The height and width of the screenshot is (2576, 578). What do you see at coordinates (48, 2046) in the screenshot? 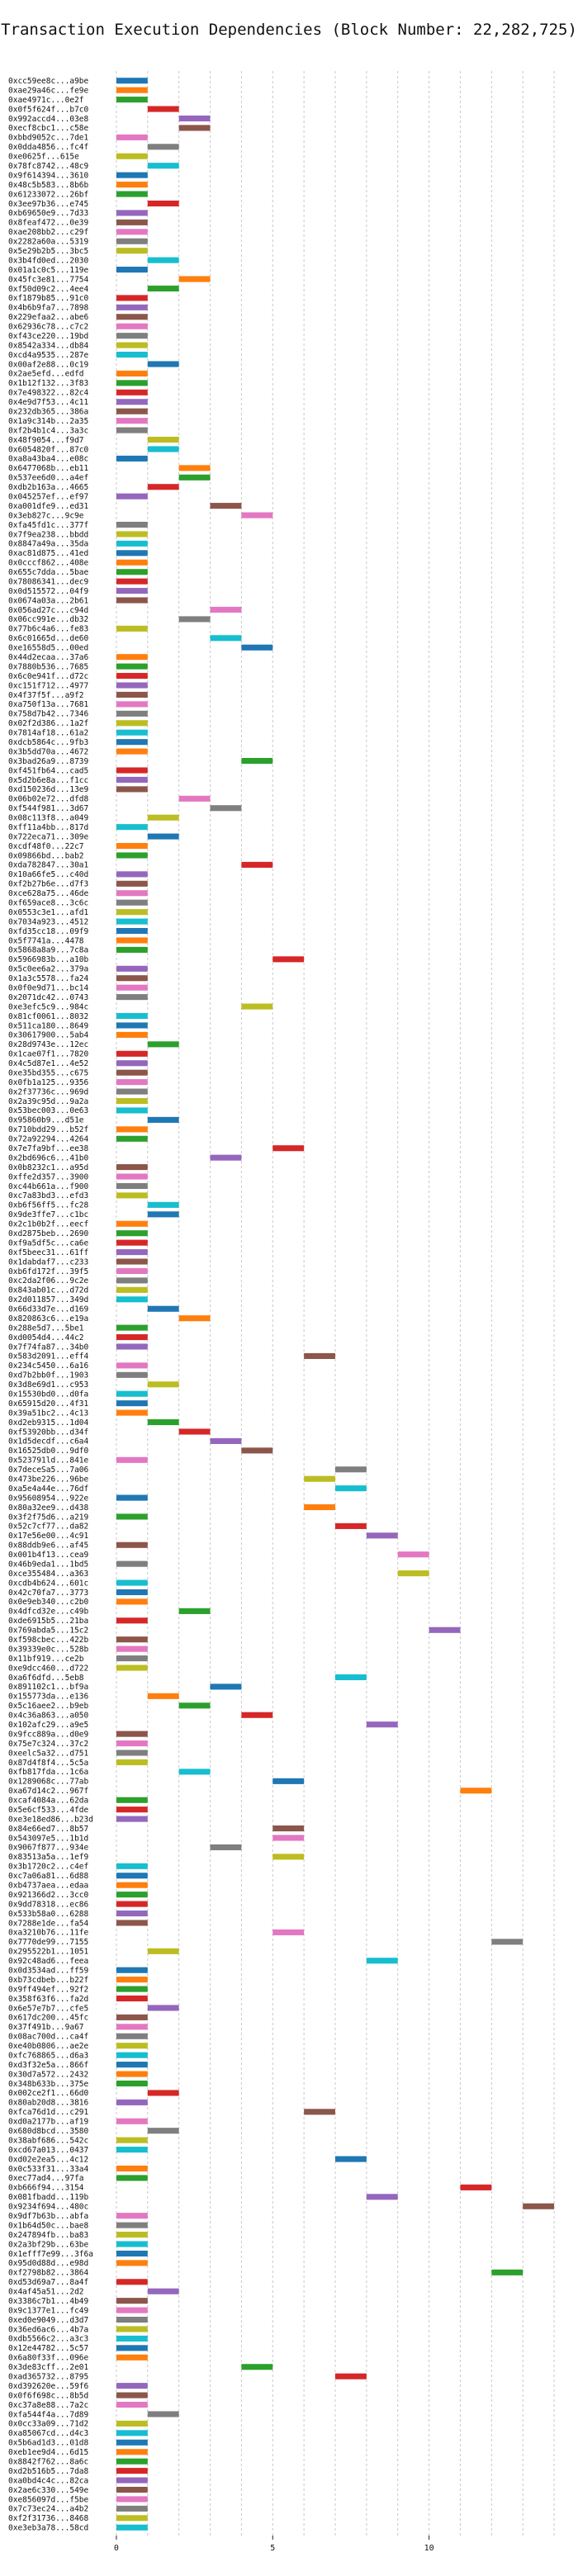
I see `y-tick-label: 0xe40b0806...ae2e` at bounding box center [48, 2046].